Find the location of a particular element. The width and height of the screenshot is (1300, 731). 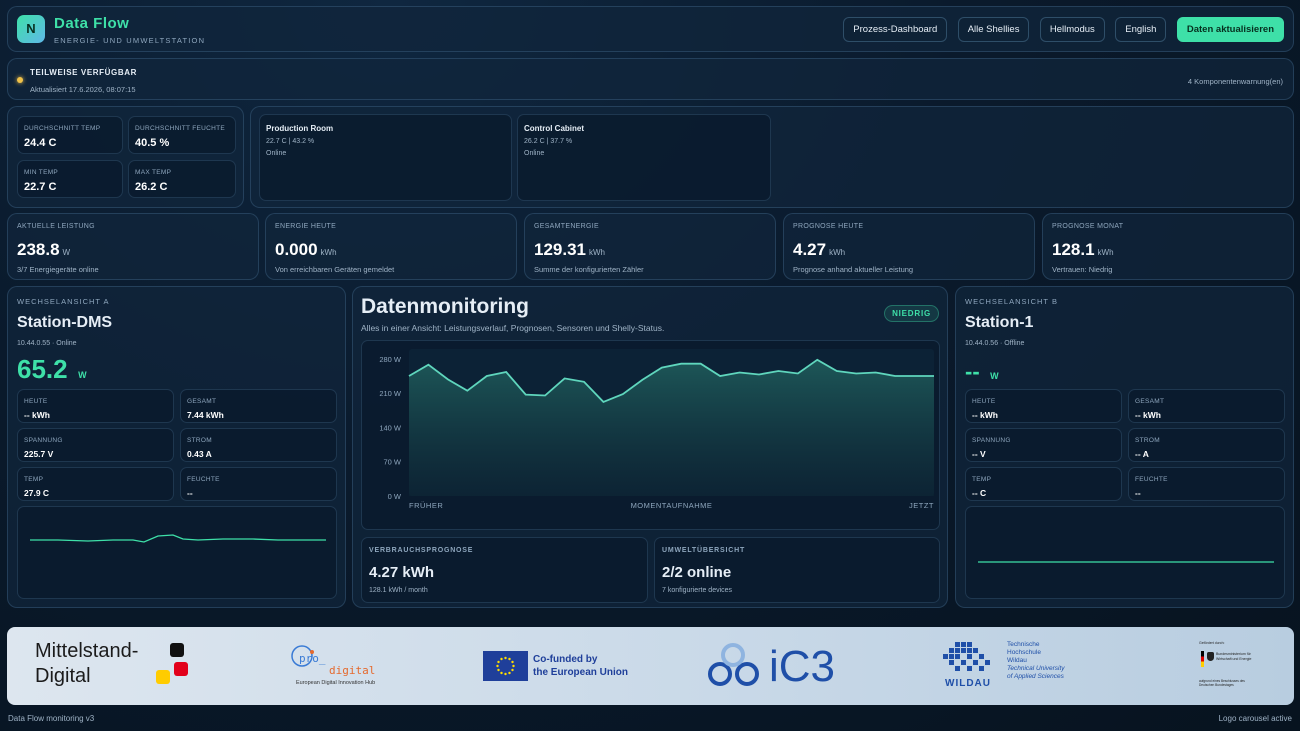

y-tick-label: 0 W is located at coordinates (395, 496).